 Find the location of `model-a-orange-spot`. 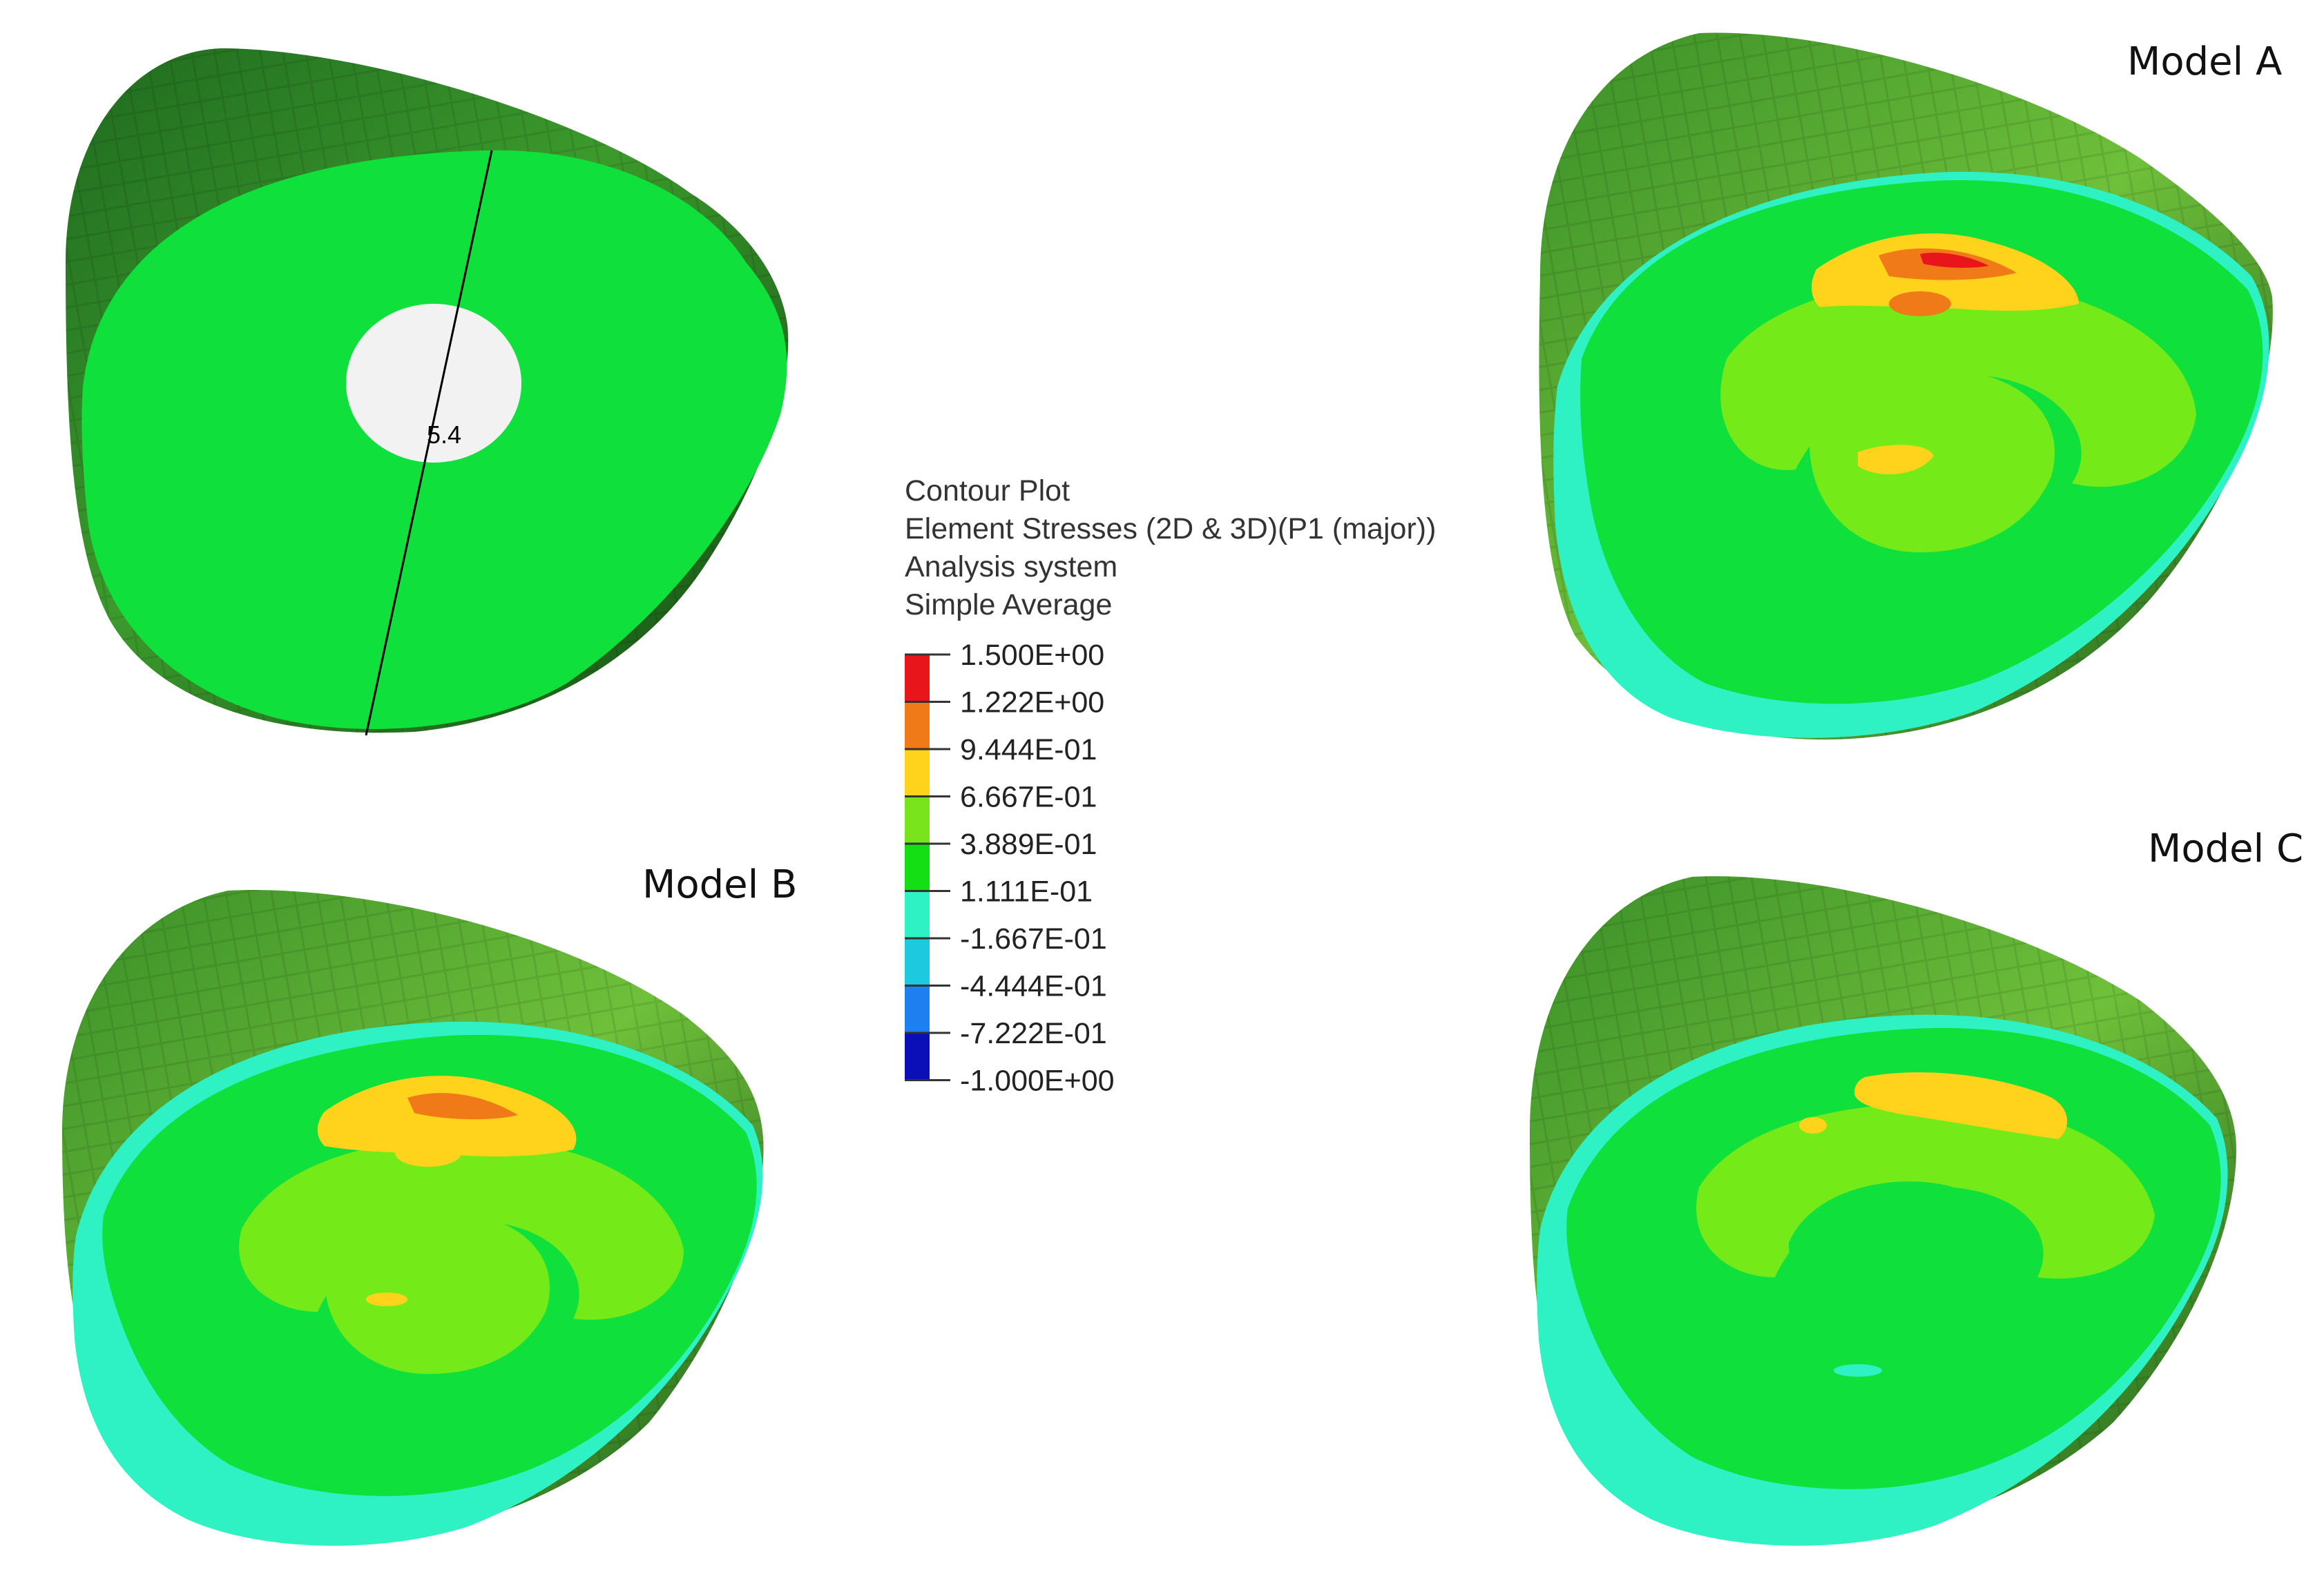

model-a-orange-spot is located at coordinates (1920, 304).